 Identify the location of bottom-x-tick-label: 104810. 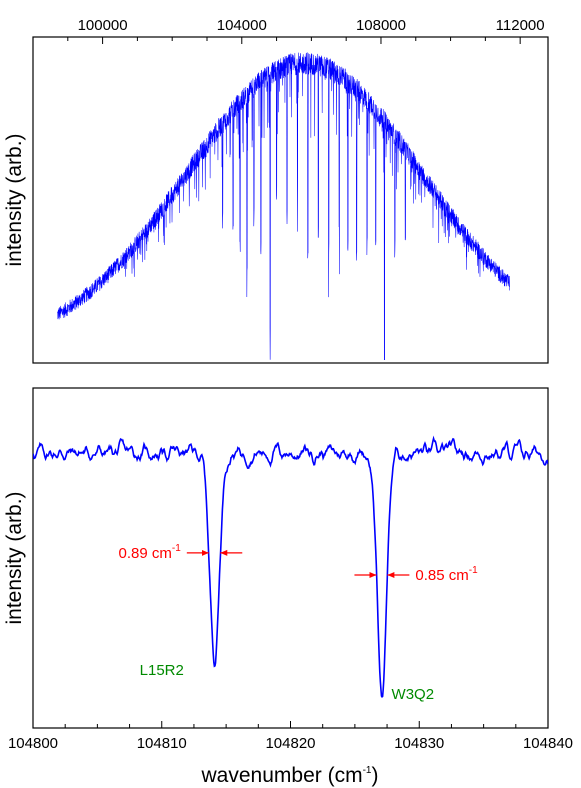
(162, 743).